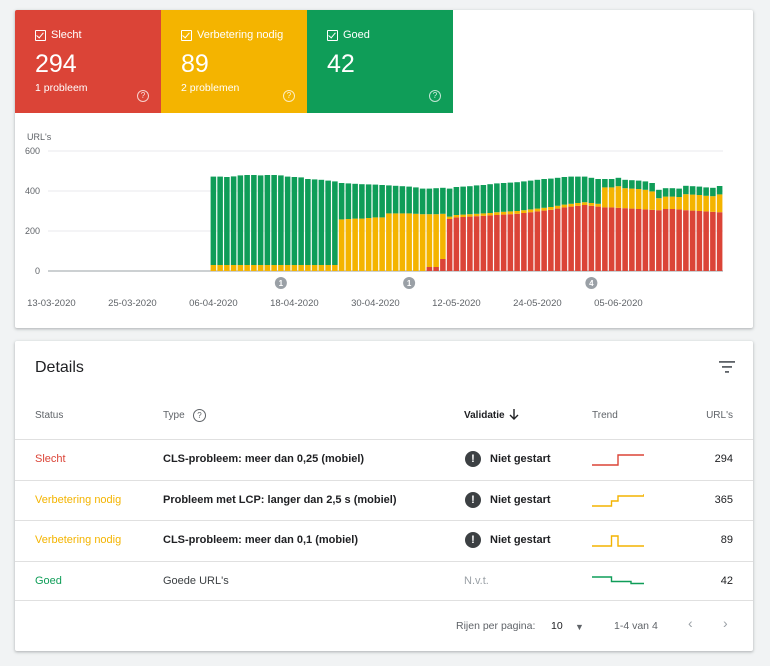 The image size is (770, 666). Describe the element at coordinates (579, 627) in the screenshot. I see `chevron-down-icon: ▼` at that location.